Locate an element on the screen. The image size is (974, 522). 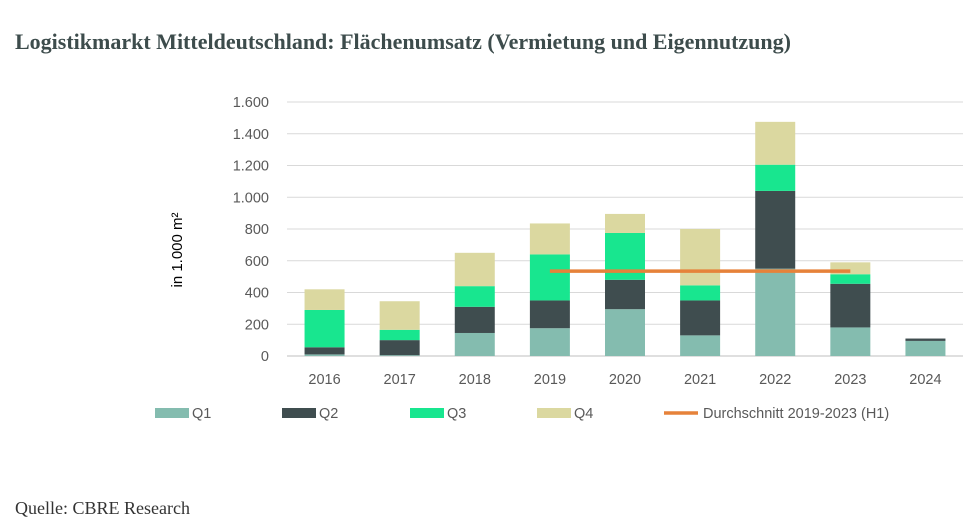
x-tick-label: 2020 is located at coordinates (625, 380).